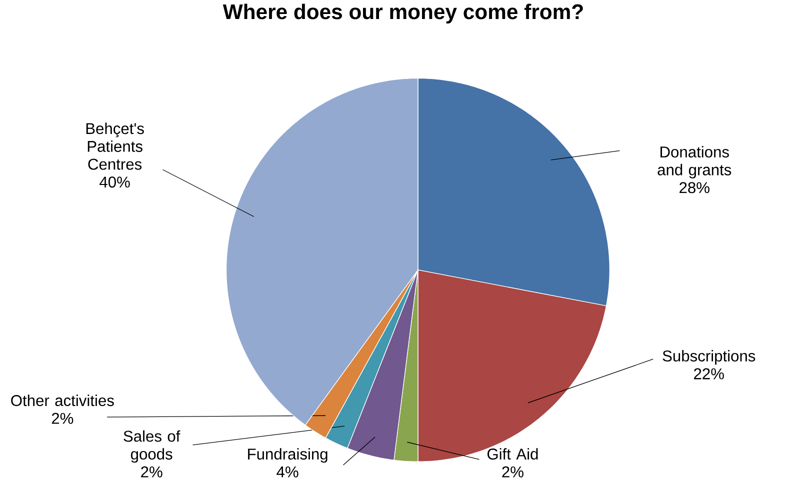  I want to click on slice-label: Sales of goods, so click(152, 446).